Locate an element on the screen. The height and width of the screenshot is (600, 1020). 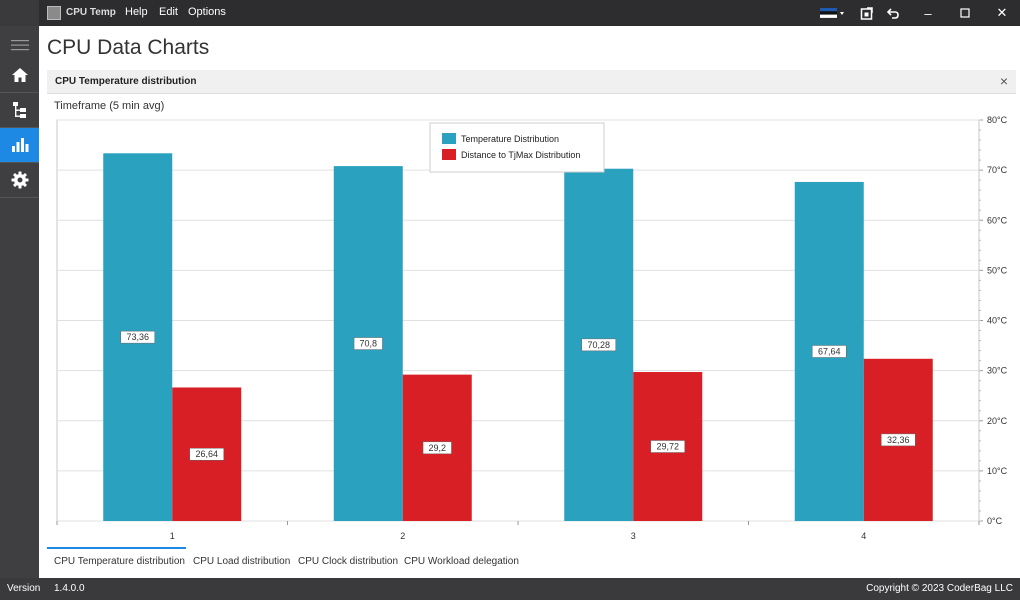
version-value: 1.4.0.0 is located at coordinates (69, 588).